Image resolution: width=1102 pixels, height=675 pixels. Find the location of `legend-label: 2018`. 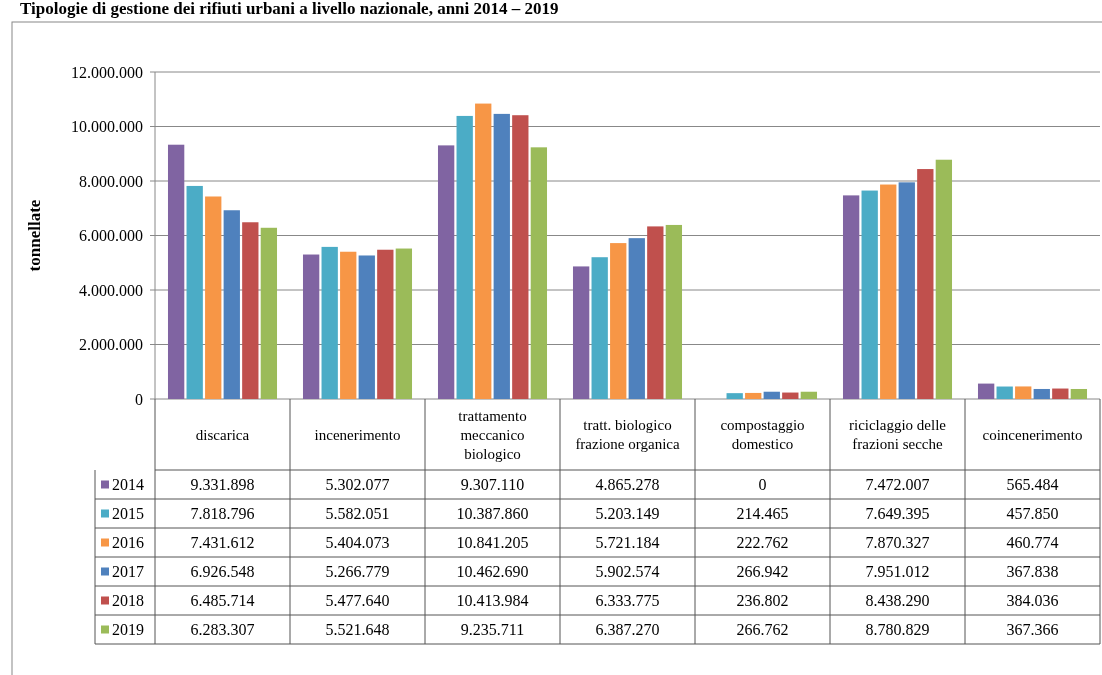

legend-label: 2018 is located at coordinates (128, 601).